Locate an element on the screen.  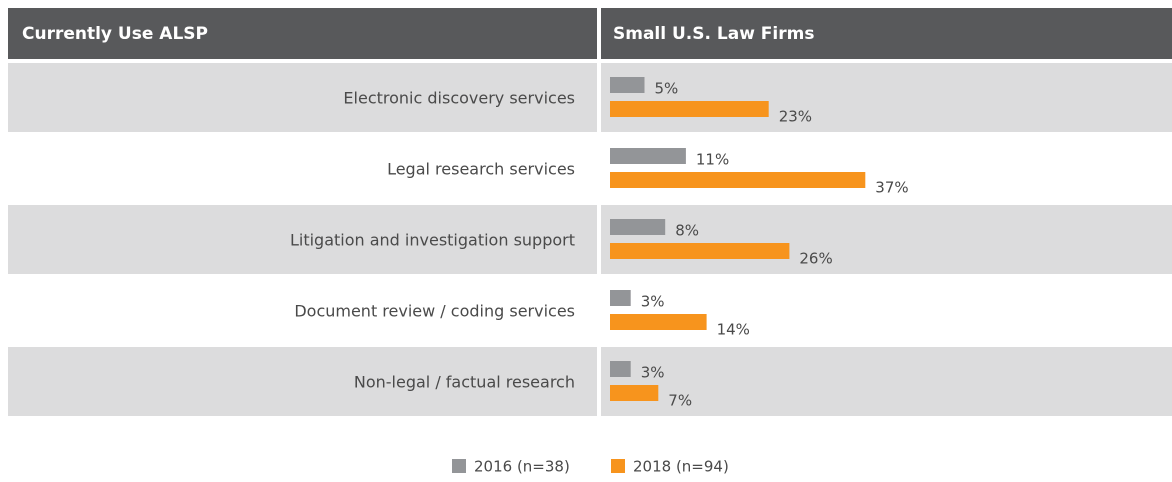
legend-label: 2016 (n=38) is located at coordinates (522, 467).